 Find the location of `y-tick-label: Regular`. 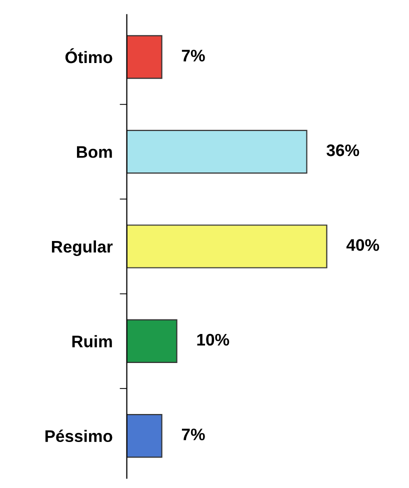

y-tick-label: Regular is located at coordinates (82, 248).